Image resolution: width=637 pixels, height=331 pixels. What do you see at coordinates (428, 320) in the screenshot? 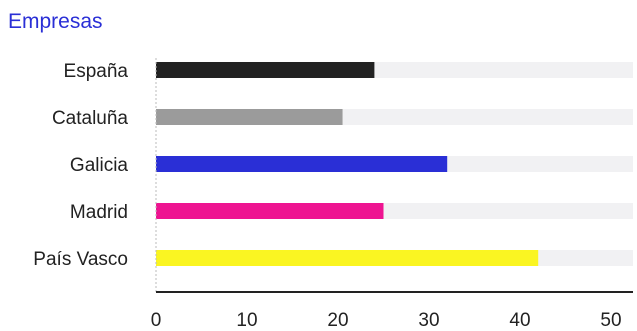
I see `x-tick-label: 30` at bounding box center [428, 320].